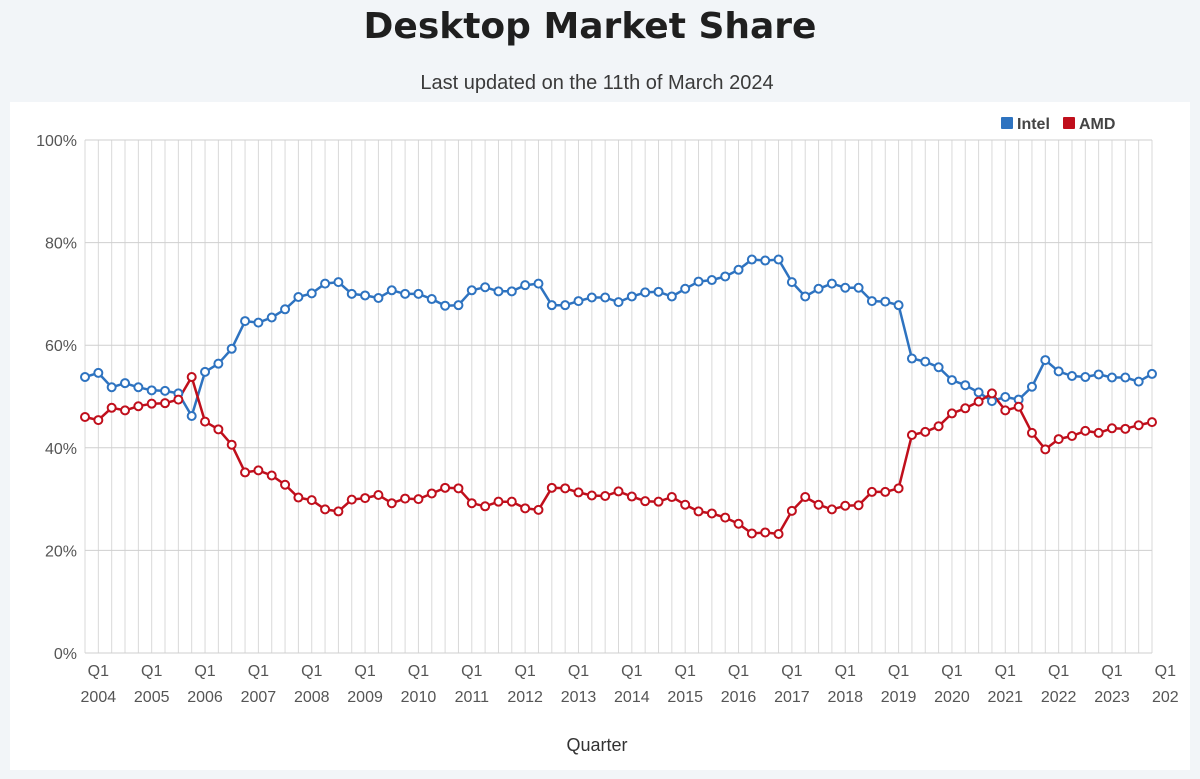 This screenshot has width=1200, height=779. What do you see at coordinates (1033, 124) in the screenshot?
I see `legend-label-intel: Intel` at bounding box center [1033, 124].